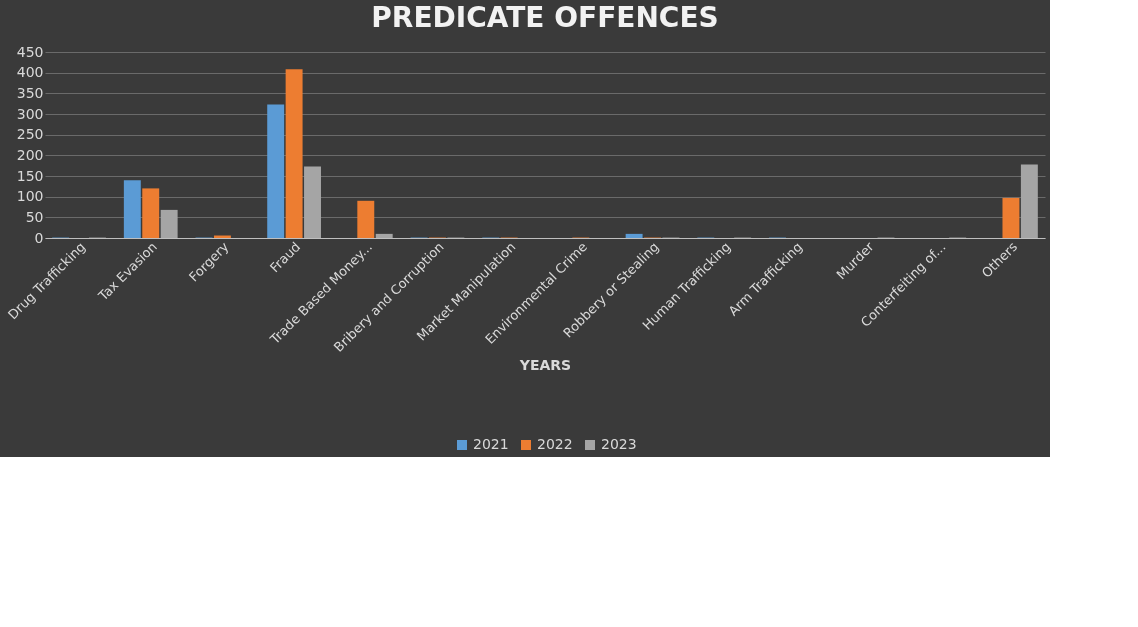 This screenshot has width=1138, height=627. What do you see at coordinates (30, 154) in the screenshot?
I see `y-tick-label: 200` at bounding box center [30, 154].